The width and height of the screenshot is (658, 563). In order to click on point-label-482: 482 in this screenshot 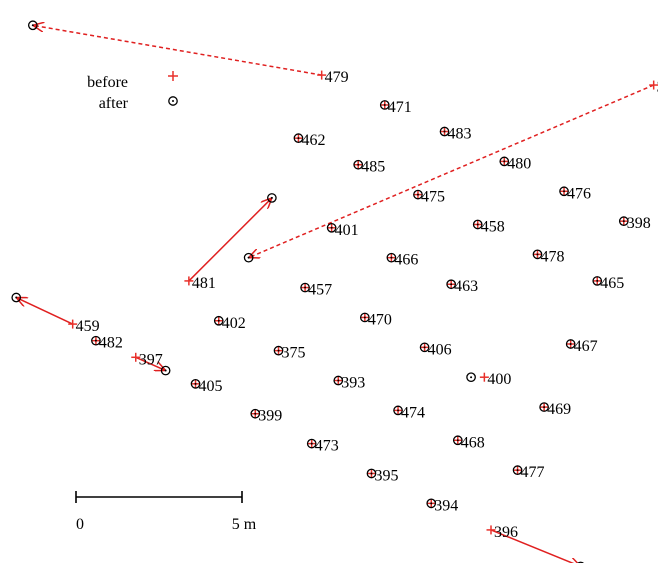, I will do `click(111, 343)`.